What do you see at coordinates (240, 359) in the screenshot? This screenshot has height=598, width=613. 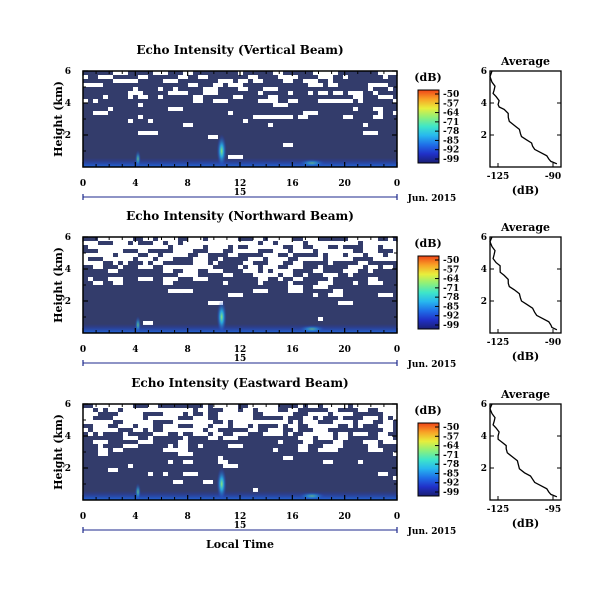 I see `day-label: 15` at bounding box center [240, 359].